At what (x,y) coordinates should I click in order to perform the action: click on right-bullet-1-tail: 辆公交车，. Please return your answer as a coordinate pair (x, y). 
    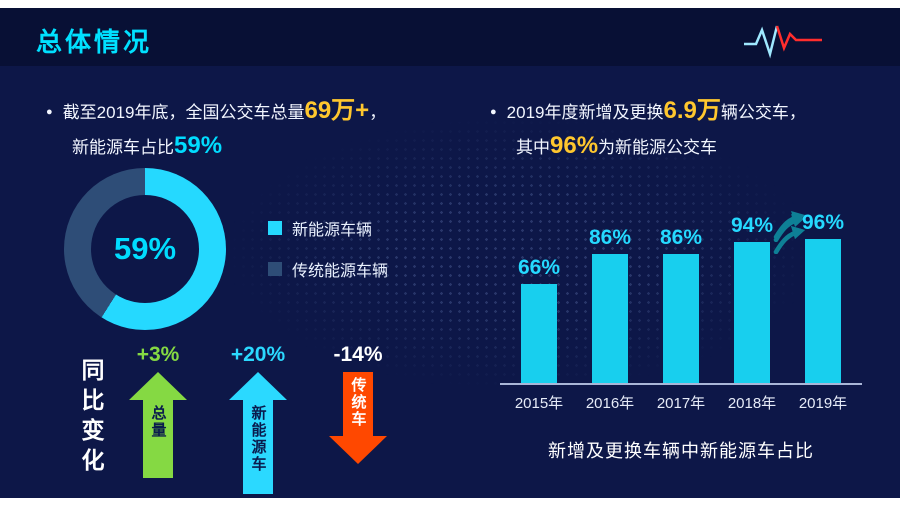
    Looking at the image, I should click on (763, 112).